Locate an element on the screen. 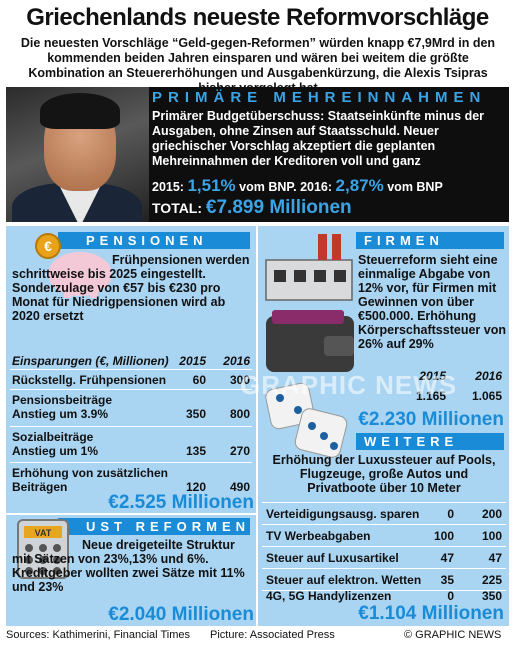  table-cell: 225 is located at coordinates (491, 580).